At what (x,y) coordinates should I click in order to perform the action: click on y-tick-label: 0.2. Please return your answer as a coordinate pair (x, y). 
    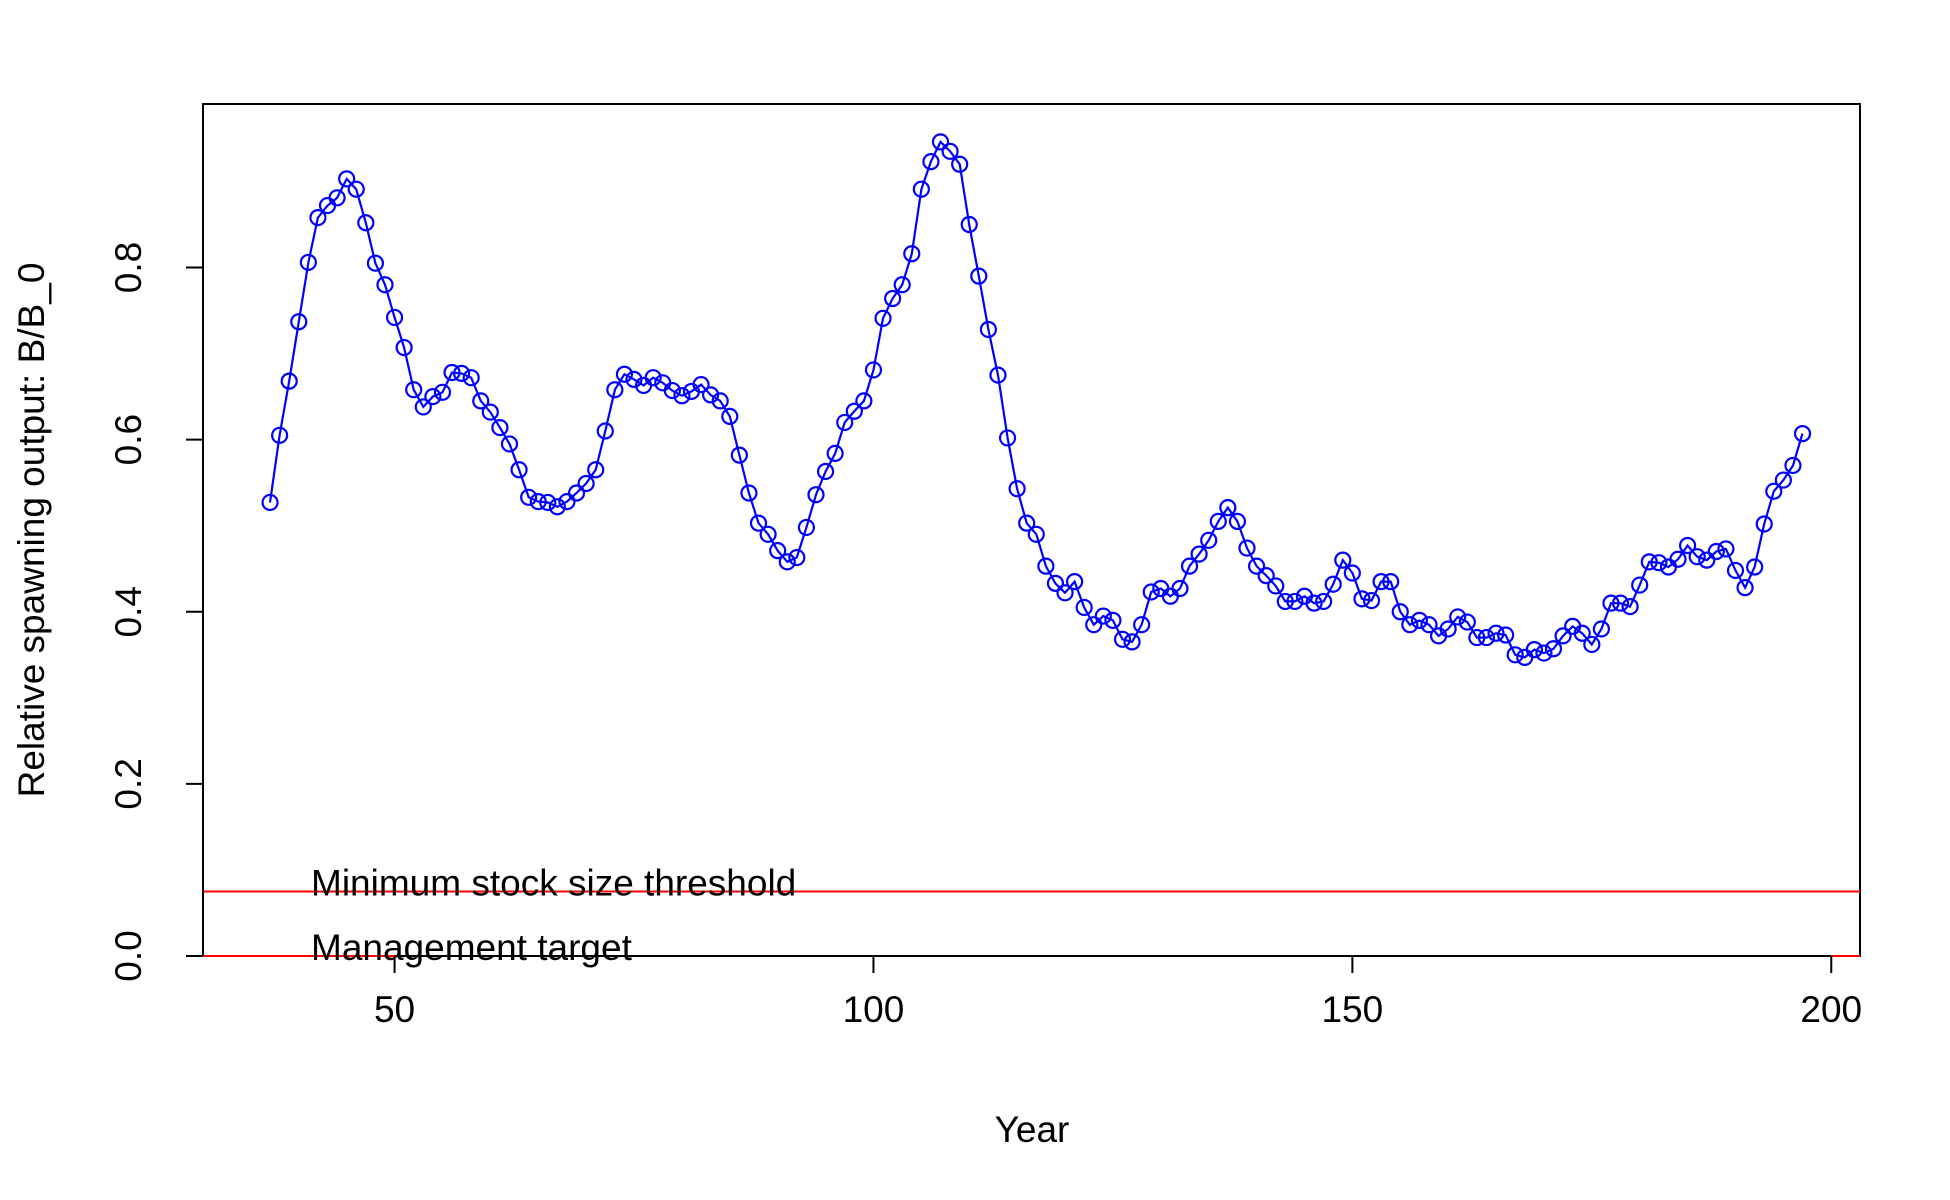
    Looking at the image, I should click on (128, 783).